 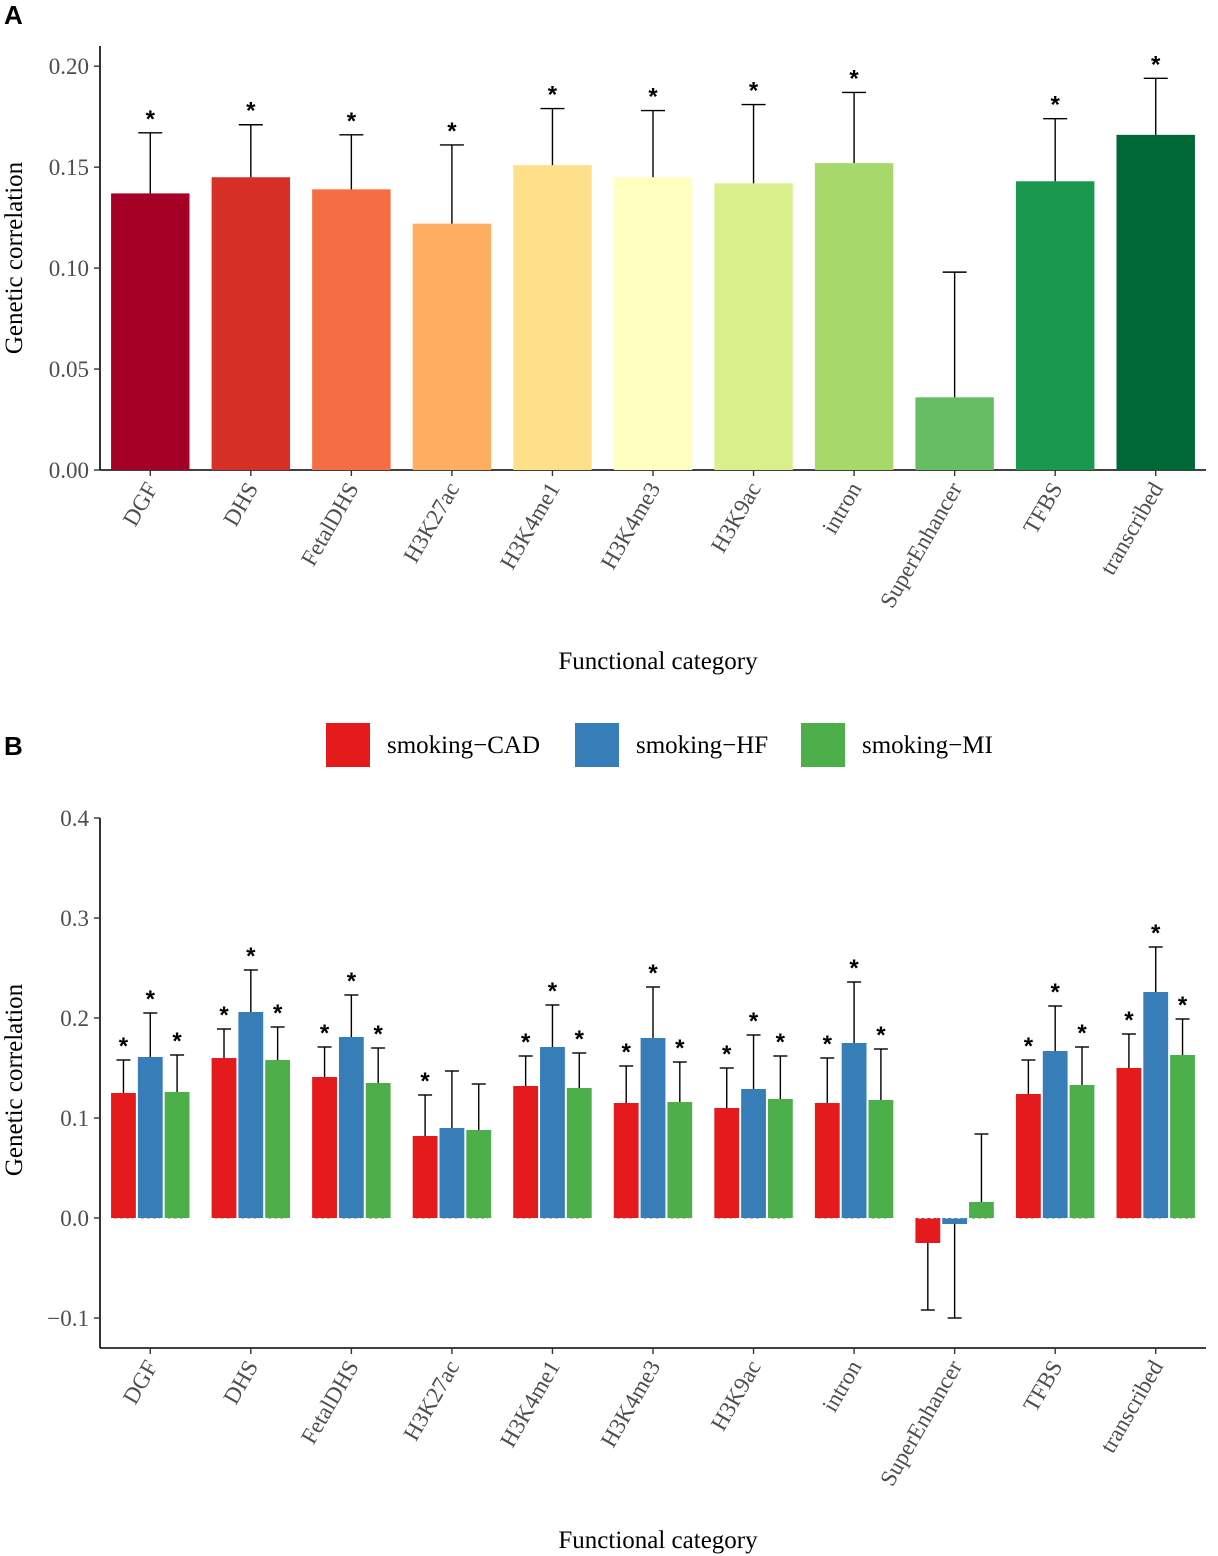 What do you see at coordinates (463, 745) in the screenshot?
I see `legend-label: smoking−CAD` at bounding box center [463, 745].